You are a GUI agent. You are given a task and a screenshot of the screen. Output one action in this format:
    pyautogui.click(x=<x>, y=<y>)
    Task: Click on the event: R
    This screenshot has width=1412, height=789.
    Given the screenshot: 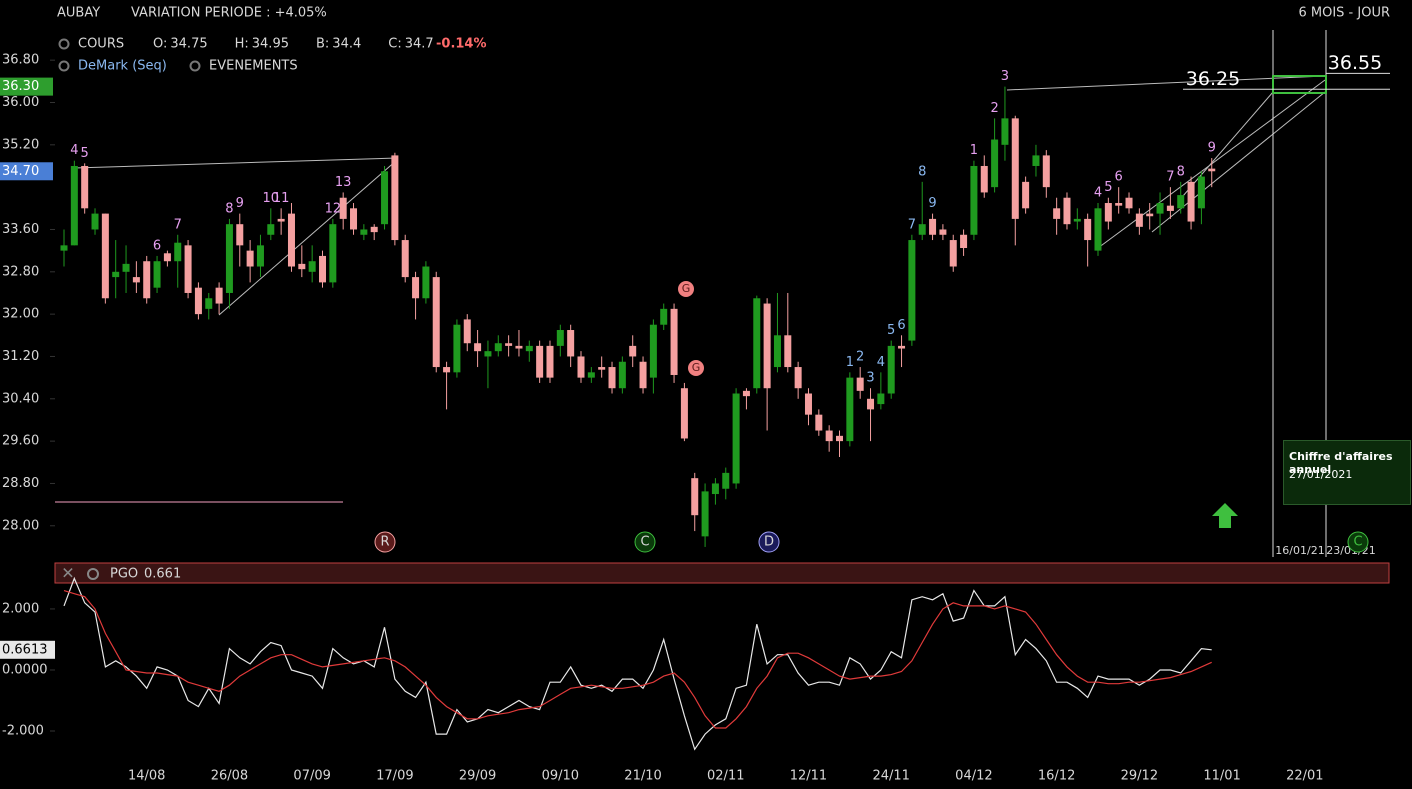 What is the action you would take?
    pyautogui.click(x=385, y=542)
    